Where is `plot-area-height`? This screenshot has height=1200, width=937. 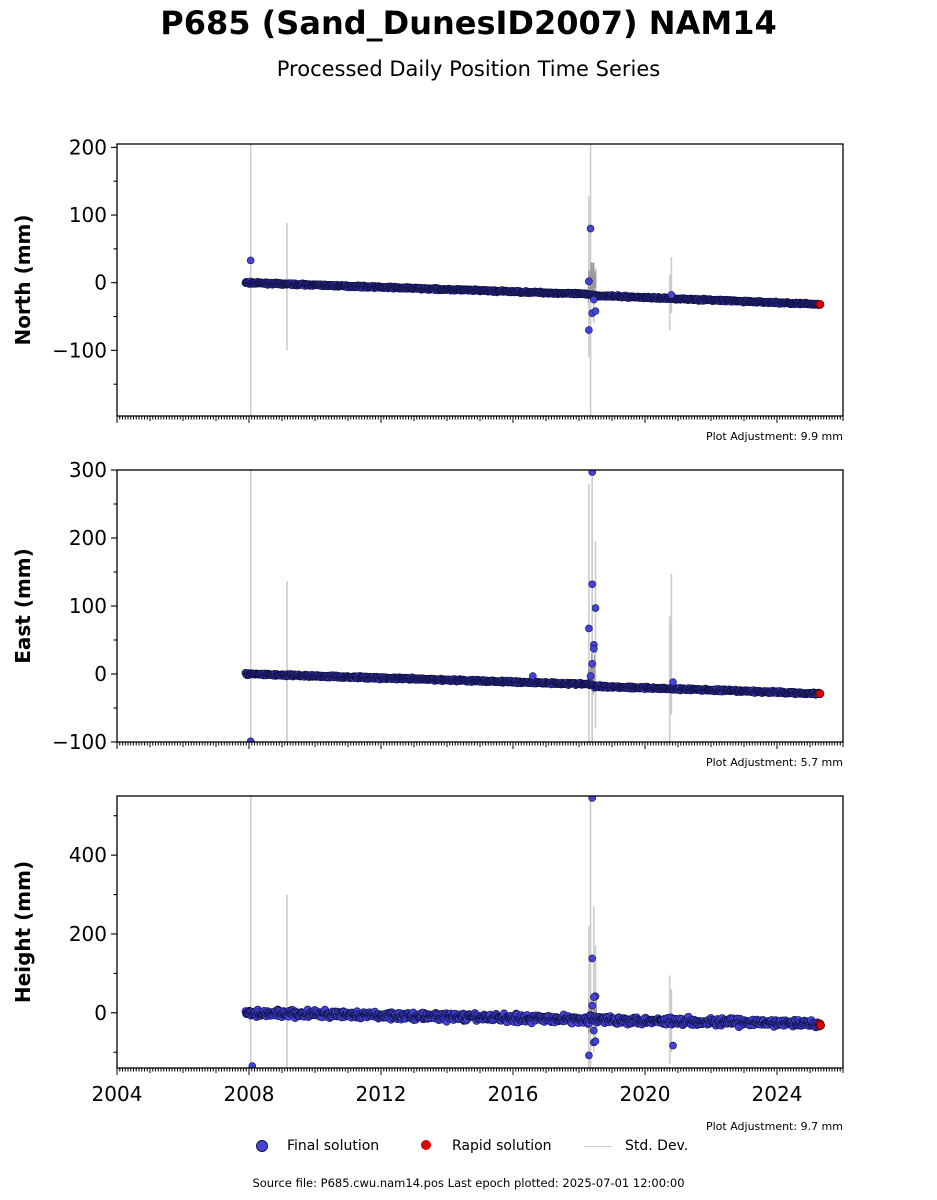 plot-area-height is located at coordinates (533, 932).